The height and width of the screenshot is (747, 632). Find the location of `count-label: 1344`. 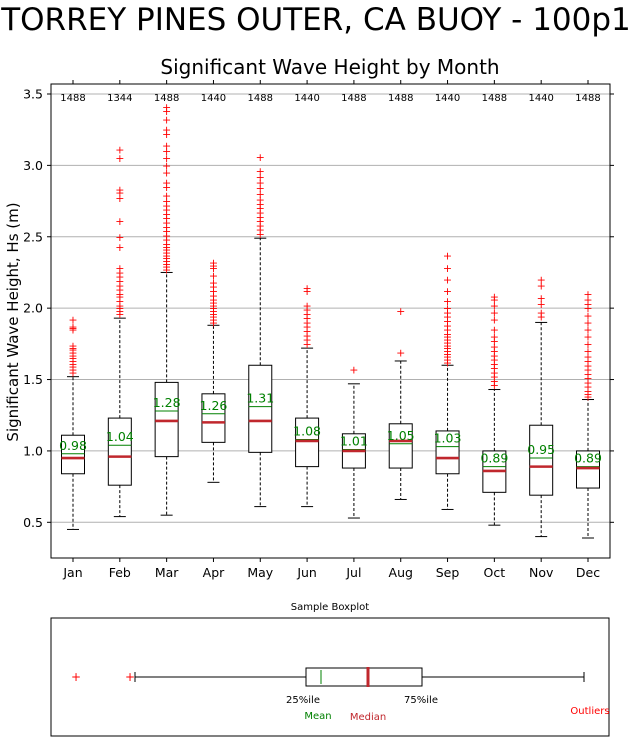

count-label: 1344 is located at coordinates (119, 98).